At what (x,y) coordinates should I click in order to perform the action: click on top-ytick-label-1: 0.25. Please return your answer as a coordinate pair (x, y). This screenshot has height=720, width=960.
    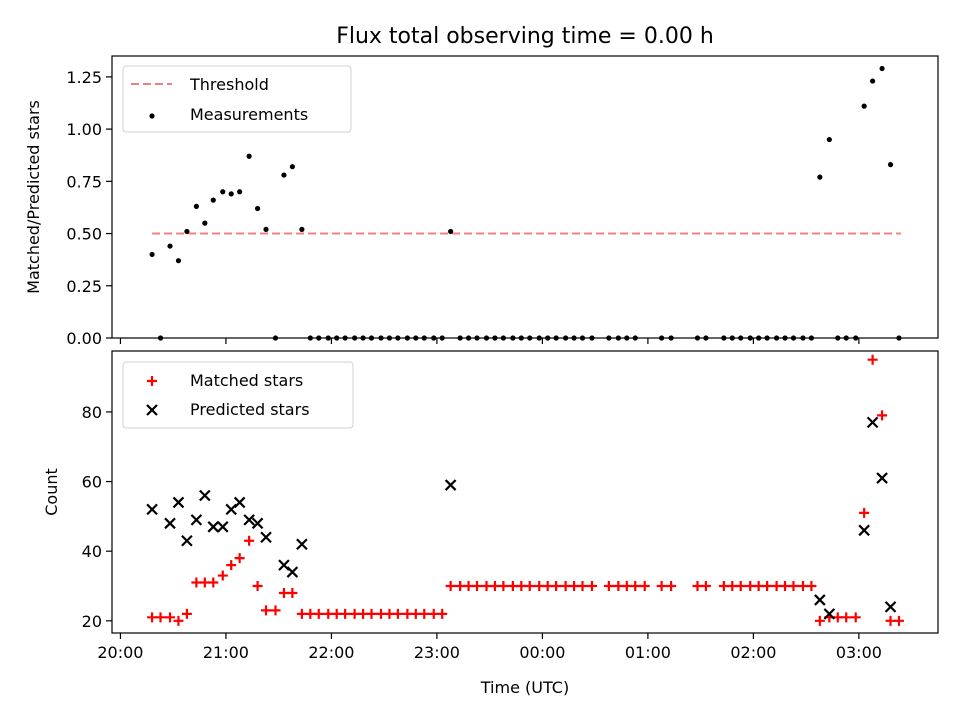
    Looking at the image, I should click on (84, 286).